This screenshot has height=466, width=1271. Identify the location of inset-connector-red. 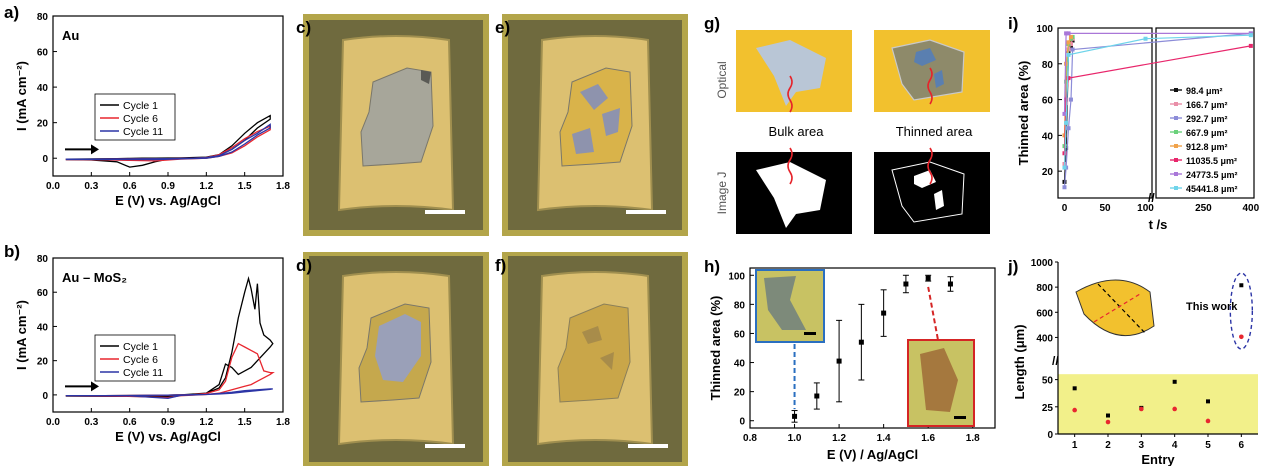
(933, 313).